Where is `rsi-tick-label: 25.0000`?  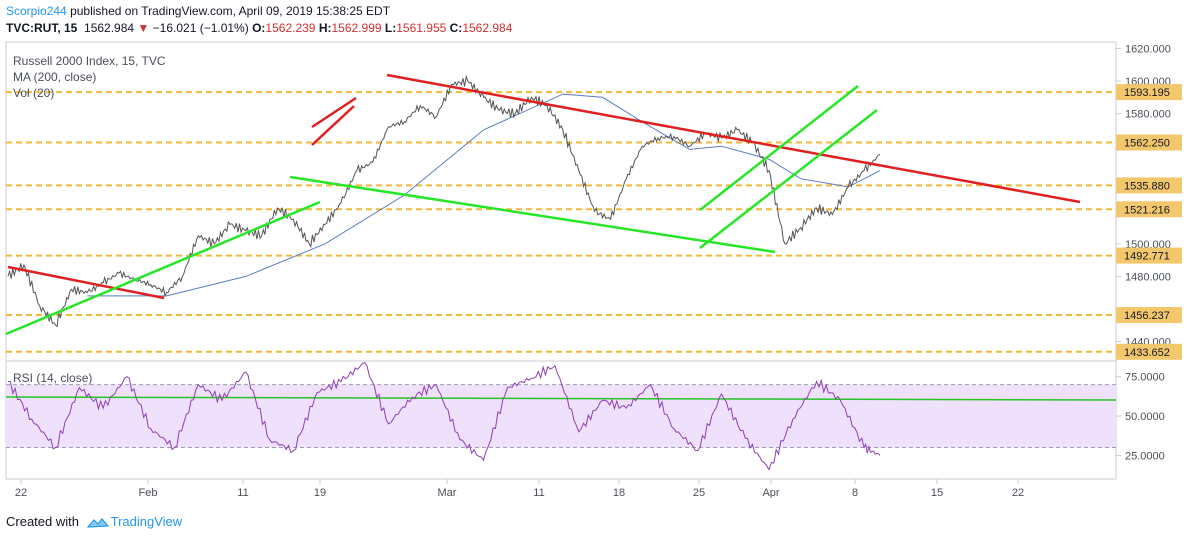
rsi-tick-label: 25.0000 is located at coordinates (1145, 456).